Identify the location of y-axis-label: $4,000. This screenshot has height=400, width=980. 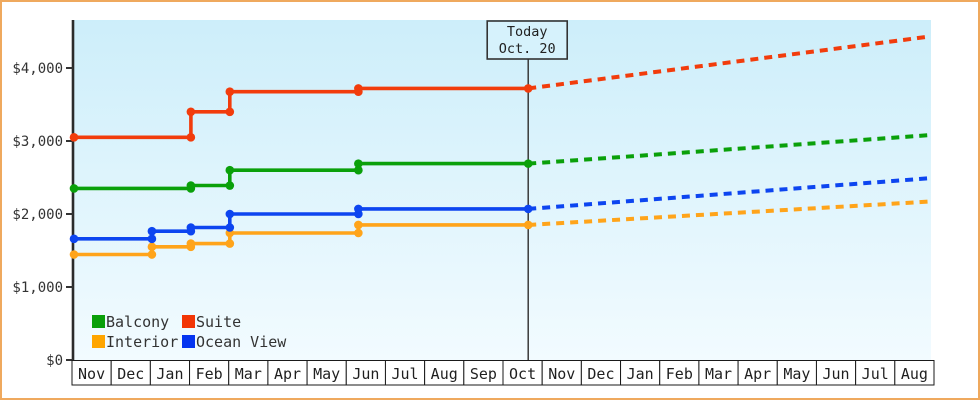
(37, 69).